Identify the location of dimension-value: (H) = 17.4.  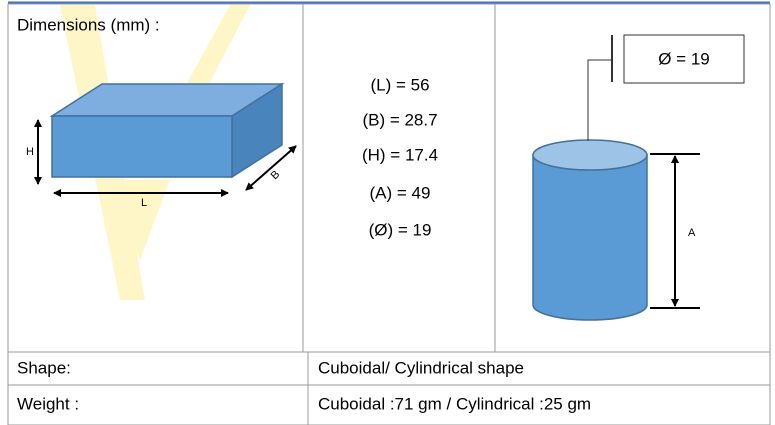
(400, 154).